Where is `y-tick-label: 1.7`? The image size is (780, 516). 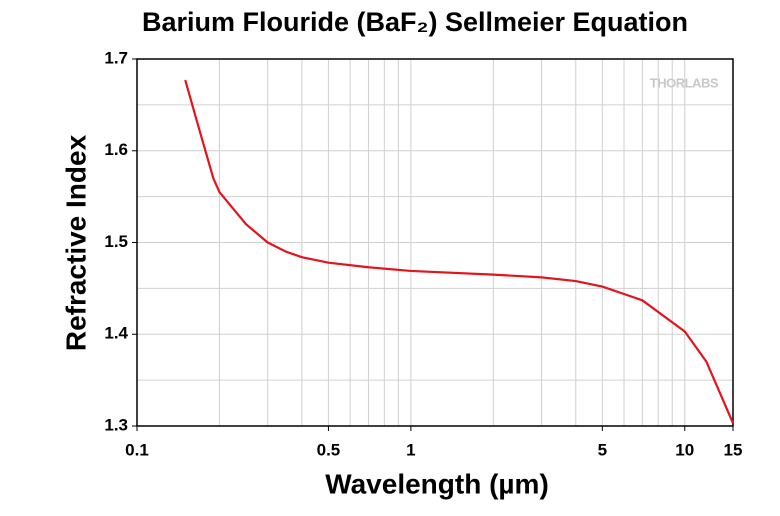
y-tick-label: 1.7 is located at coordinates (116, 57).